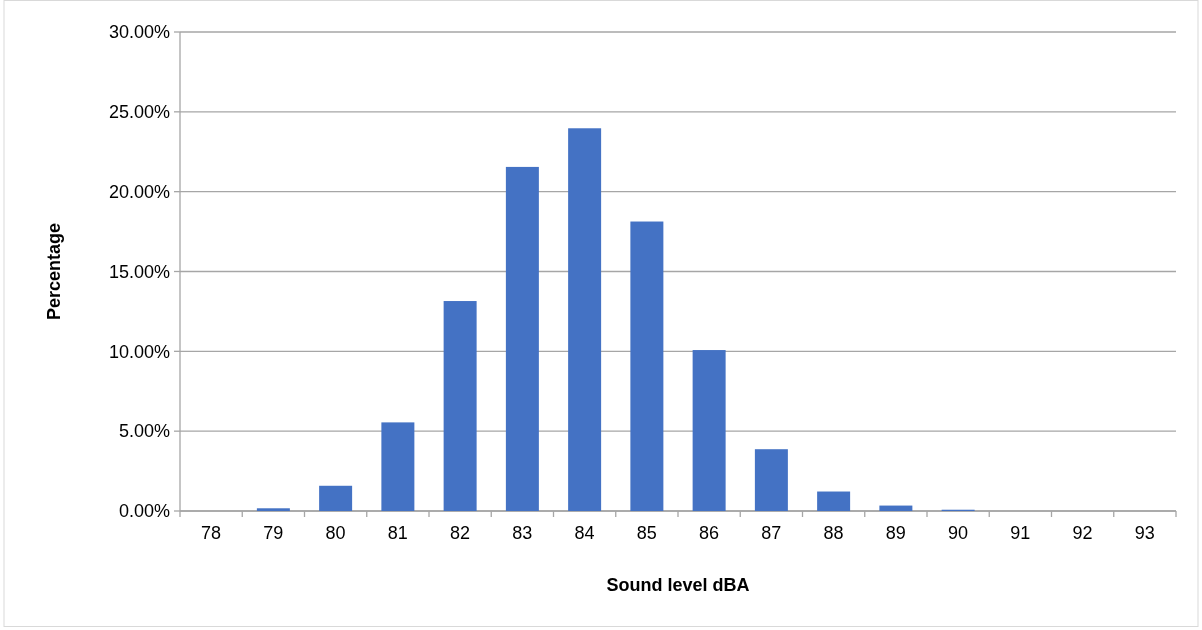  I want to click on x-tick-label: 83, so click(522, 533).